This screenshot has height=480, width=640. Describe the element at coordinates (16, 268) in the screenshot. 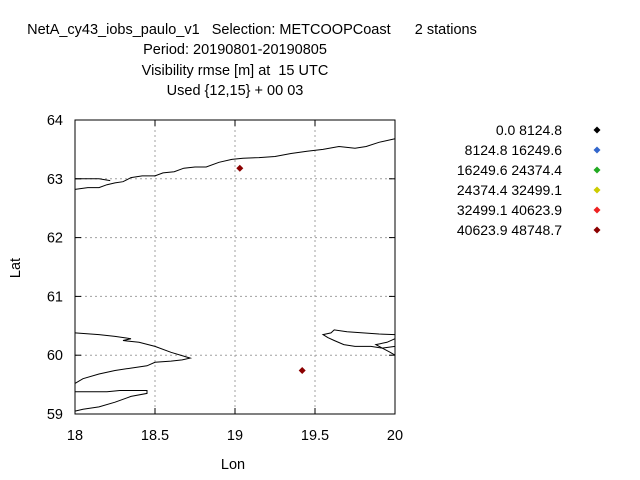

I see `y-axis-label: Lat` at that location.